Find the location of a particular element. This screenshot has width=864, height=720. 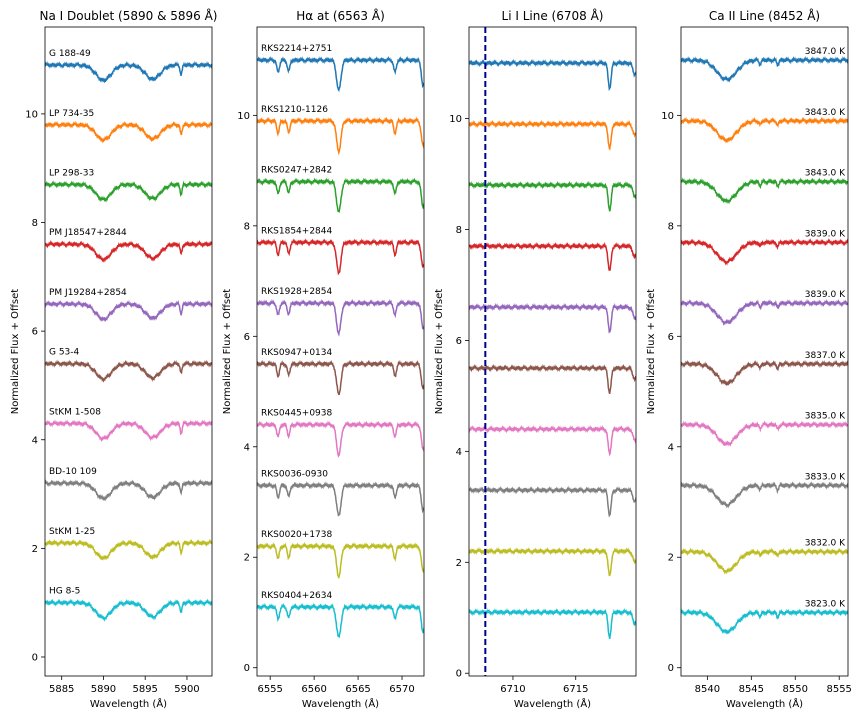

series-label: RKS1854+2844 is located at coordinates (296, 231).